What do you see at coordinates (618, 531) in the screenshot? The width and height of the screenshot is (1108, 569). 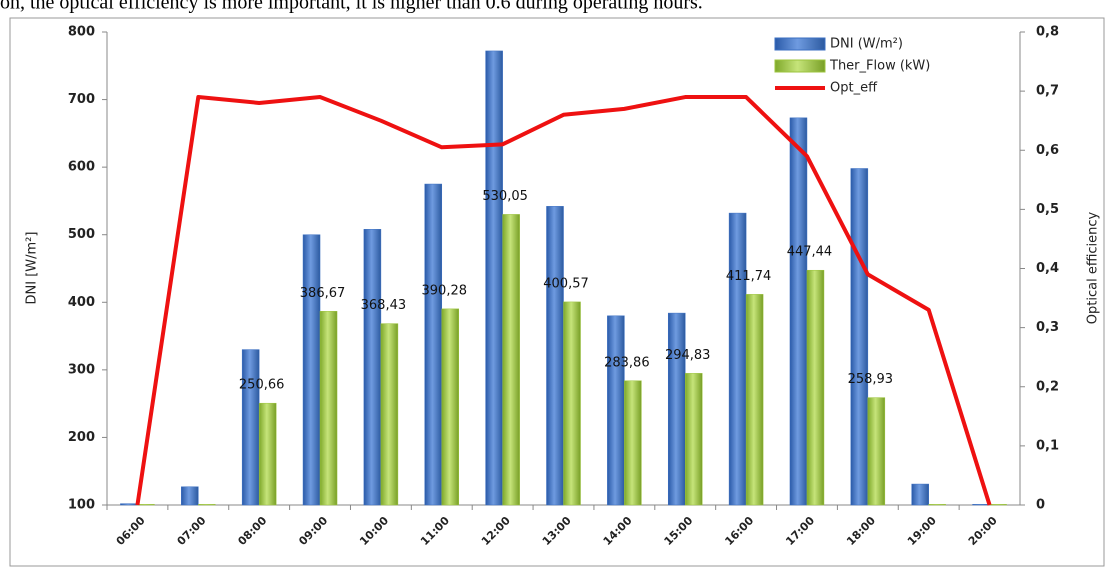 I see `x-tick-label: 14:00` at bounding box center [618, 531].